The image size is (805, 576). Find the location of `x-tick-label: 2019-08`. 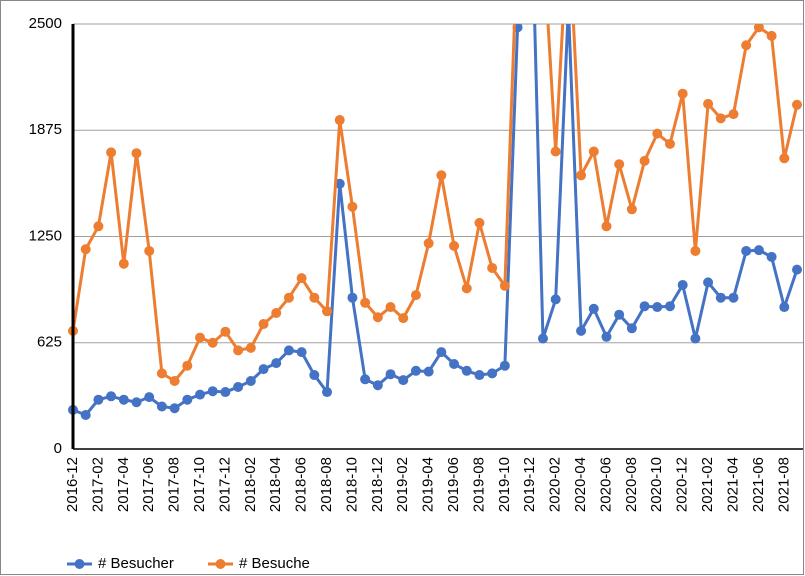

x-tick-label: 2019-08 is located at coordinates (478, 484).